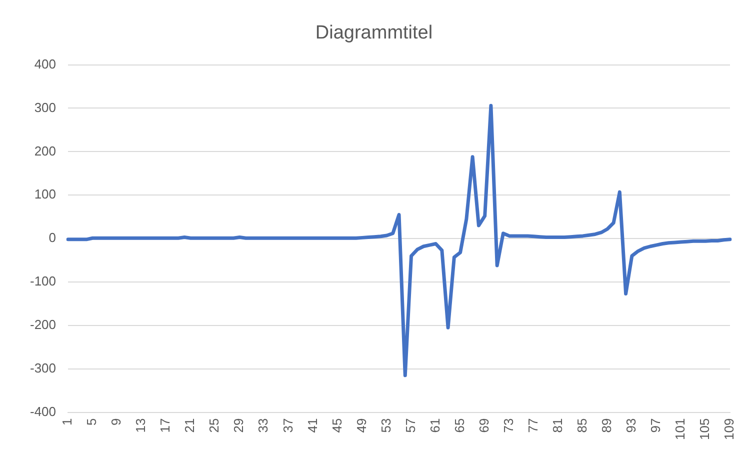 This screenshot has width=752, height=452. I want to click on x-tick-label: 89, so click(606, 425).